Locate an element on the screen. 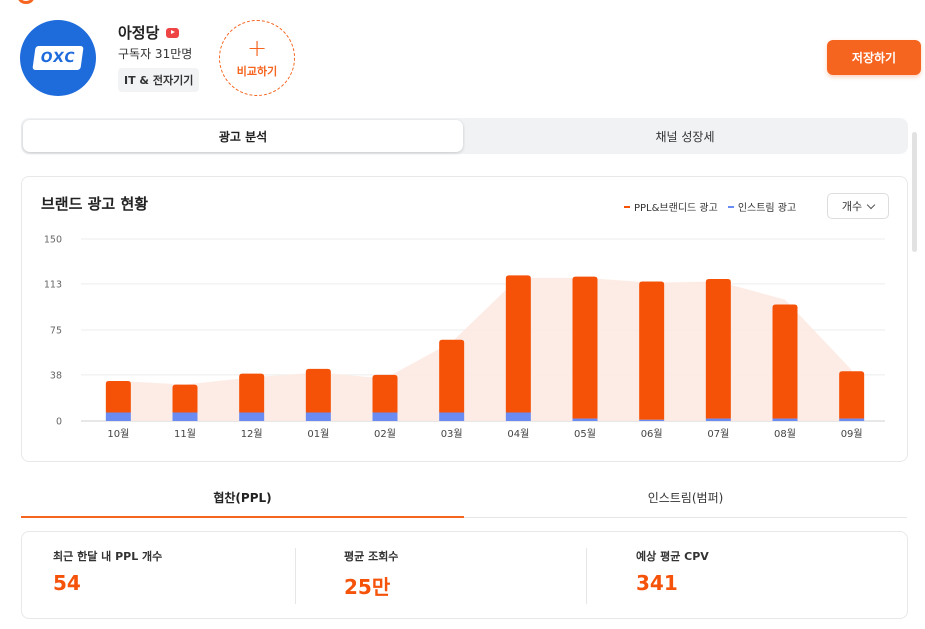 This screenshot has width=925, height=629. x-tick-label: 06월 is located at coordinates (652, 434).